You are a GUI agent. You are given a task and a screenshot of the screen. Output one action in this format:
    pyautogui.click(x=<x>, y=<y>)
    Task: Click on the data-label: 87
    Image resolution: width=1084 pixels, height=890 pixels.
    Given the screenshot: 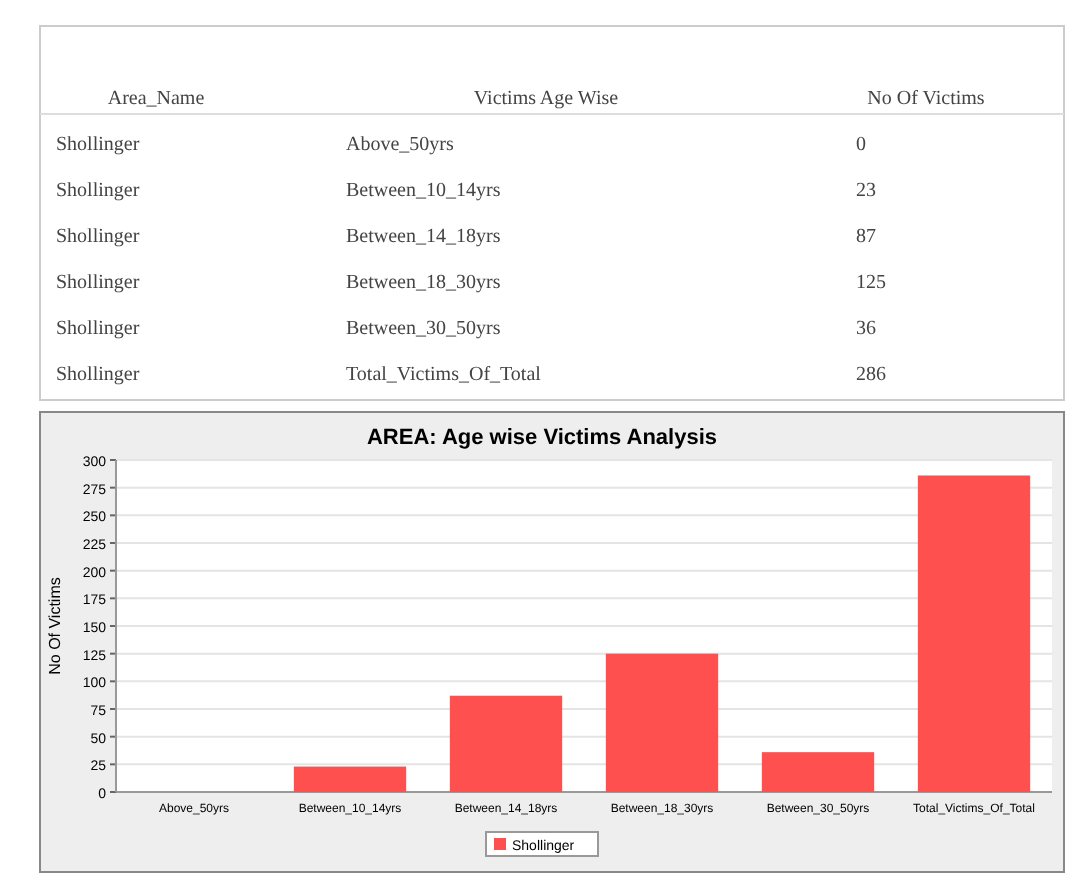 What is the action you would take?
    pyautogui.click(x=866, y=237)
    